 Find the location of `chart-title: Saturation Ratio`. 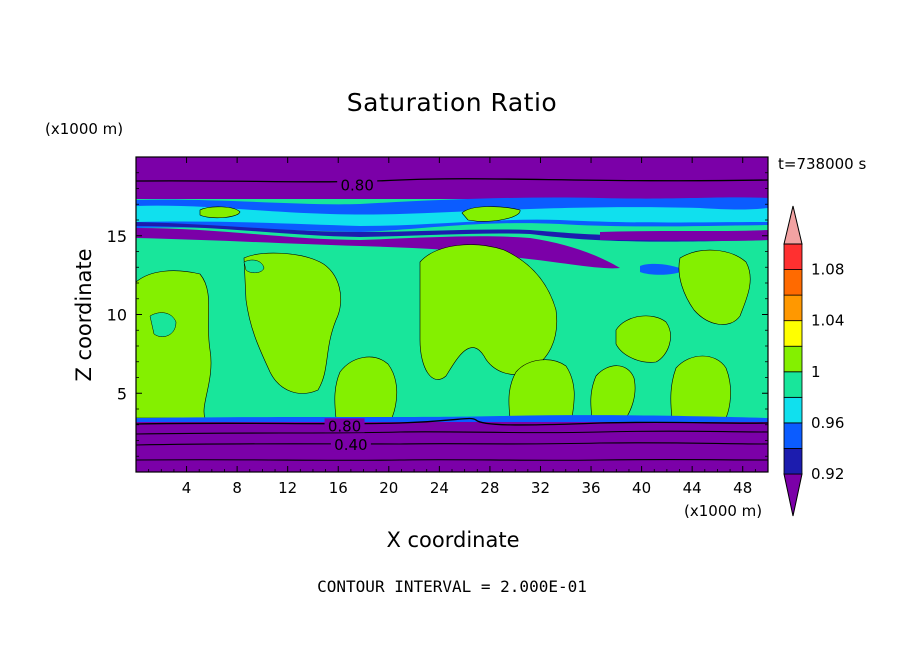

chart-title: Saturation Ratio is located at coordinates (452, 102).